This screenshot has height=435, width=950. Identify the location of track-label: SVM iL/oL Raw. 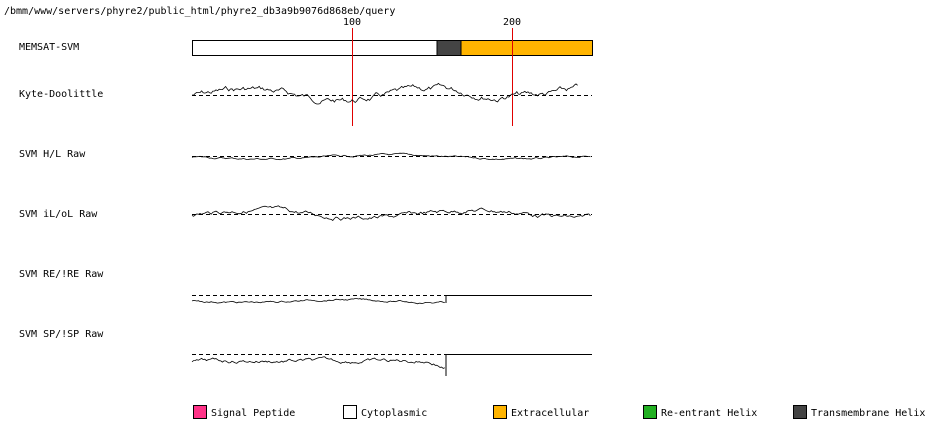
(58, 214).